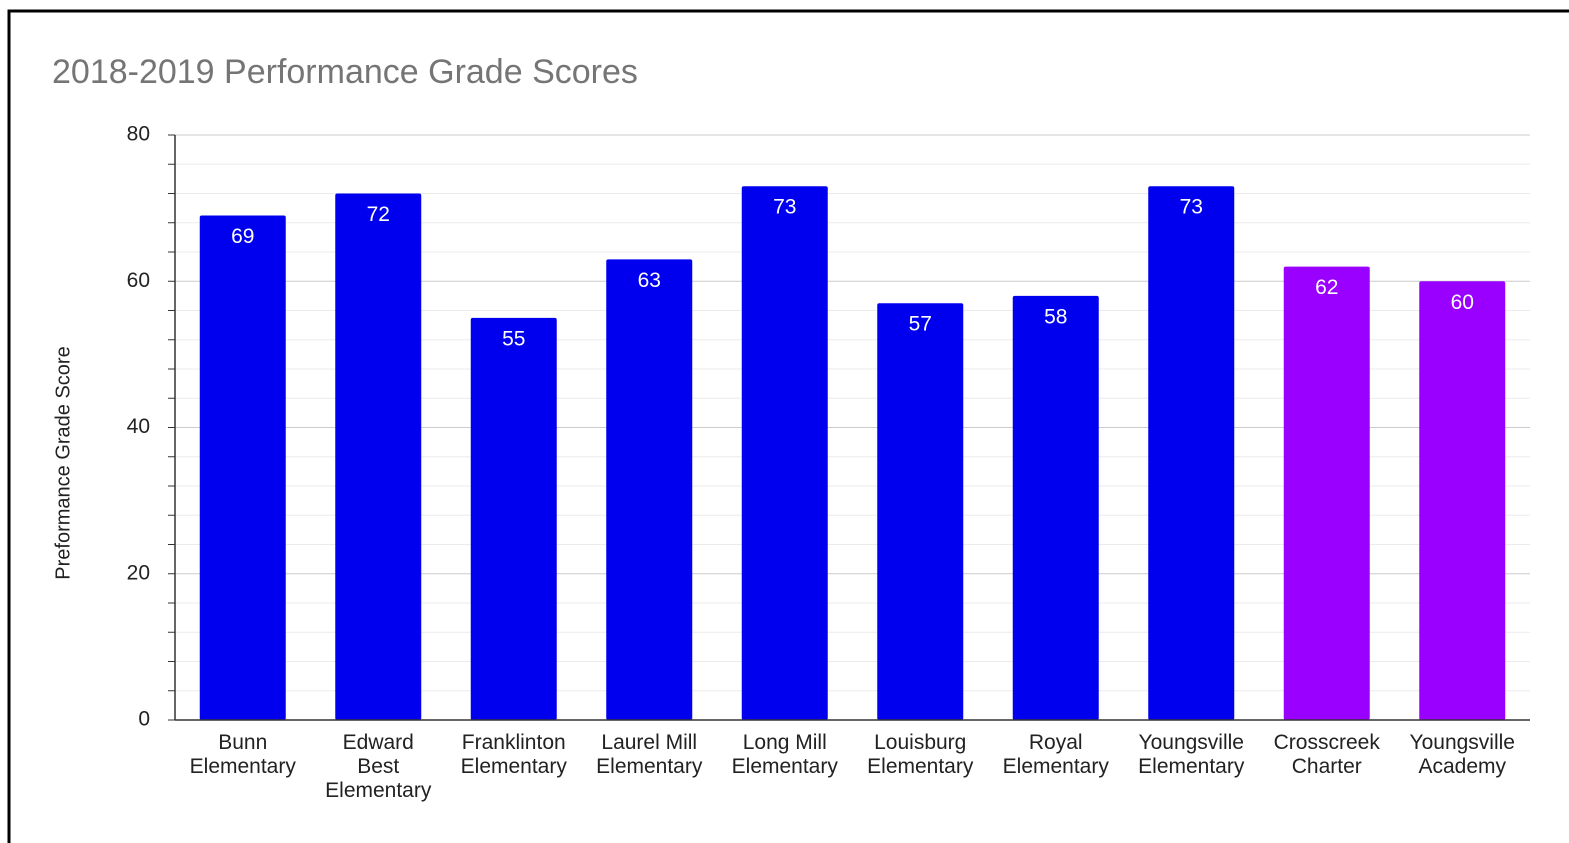  Describe the element at coordinates (920, 754) in the screenshot. I see `x-tick-label: Louisburg Elementary` at that location.